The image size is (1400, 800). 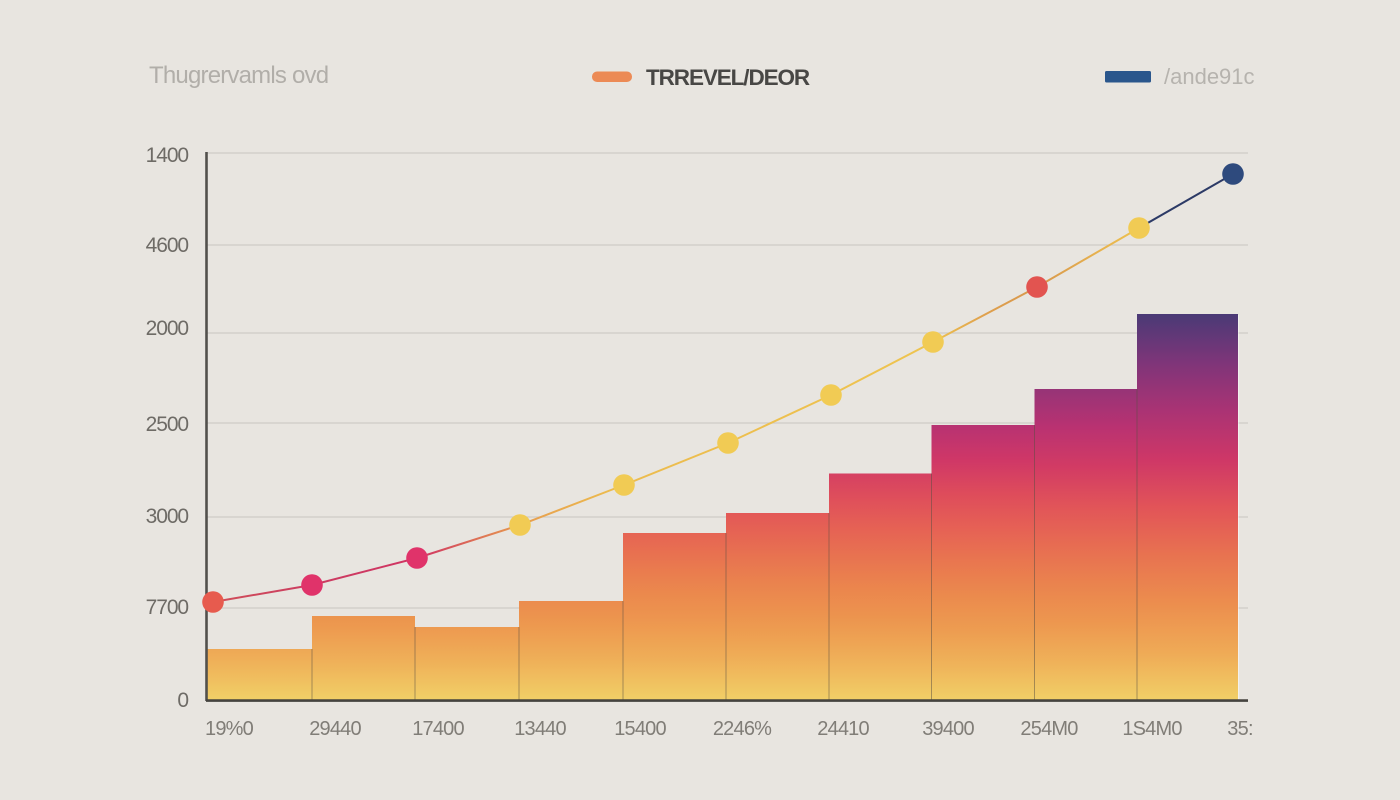 I want to click on svg-text: TRREVEL/DEOR, so click(x=728, y=77).